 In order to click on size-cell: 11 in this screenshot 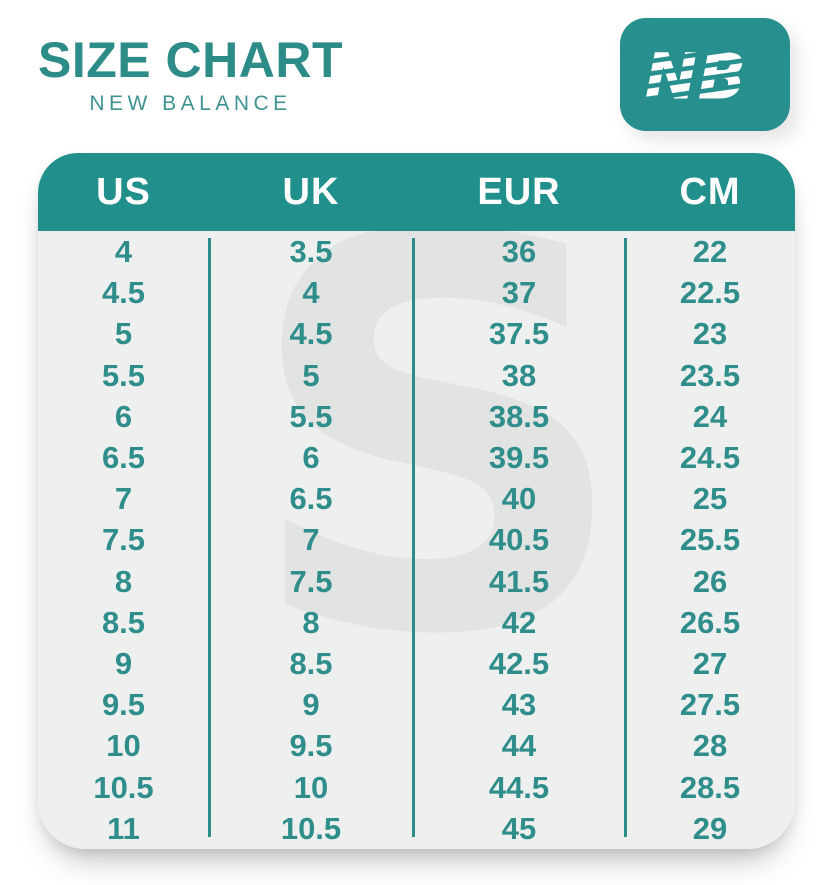, I will do `click(123, 828)`.